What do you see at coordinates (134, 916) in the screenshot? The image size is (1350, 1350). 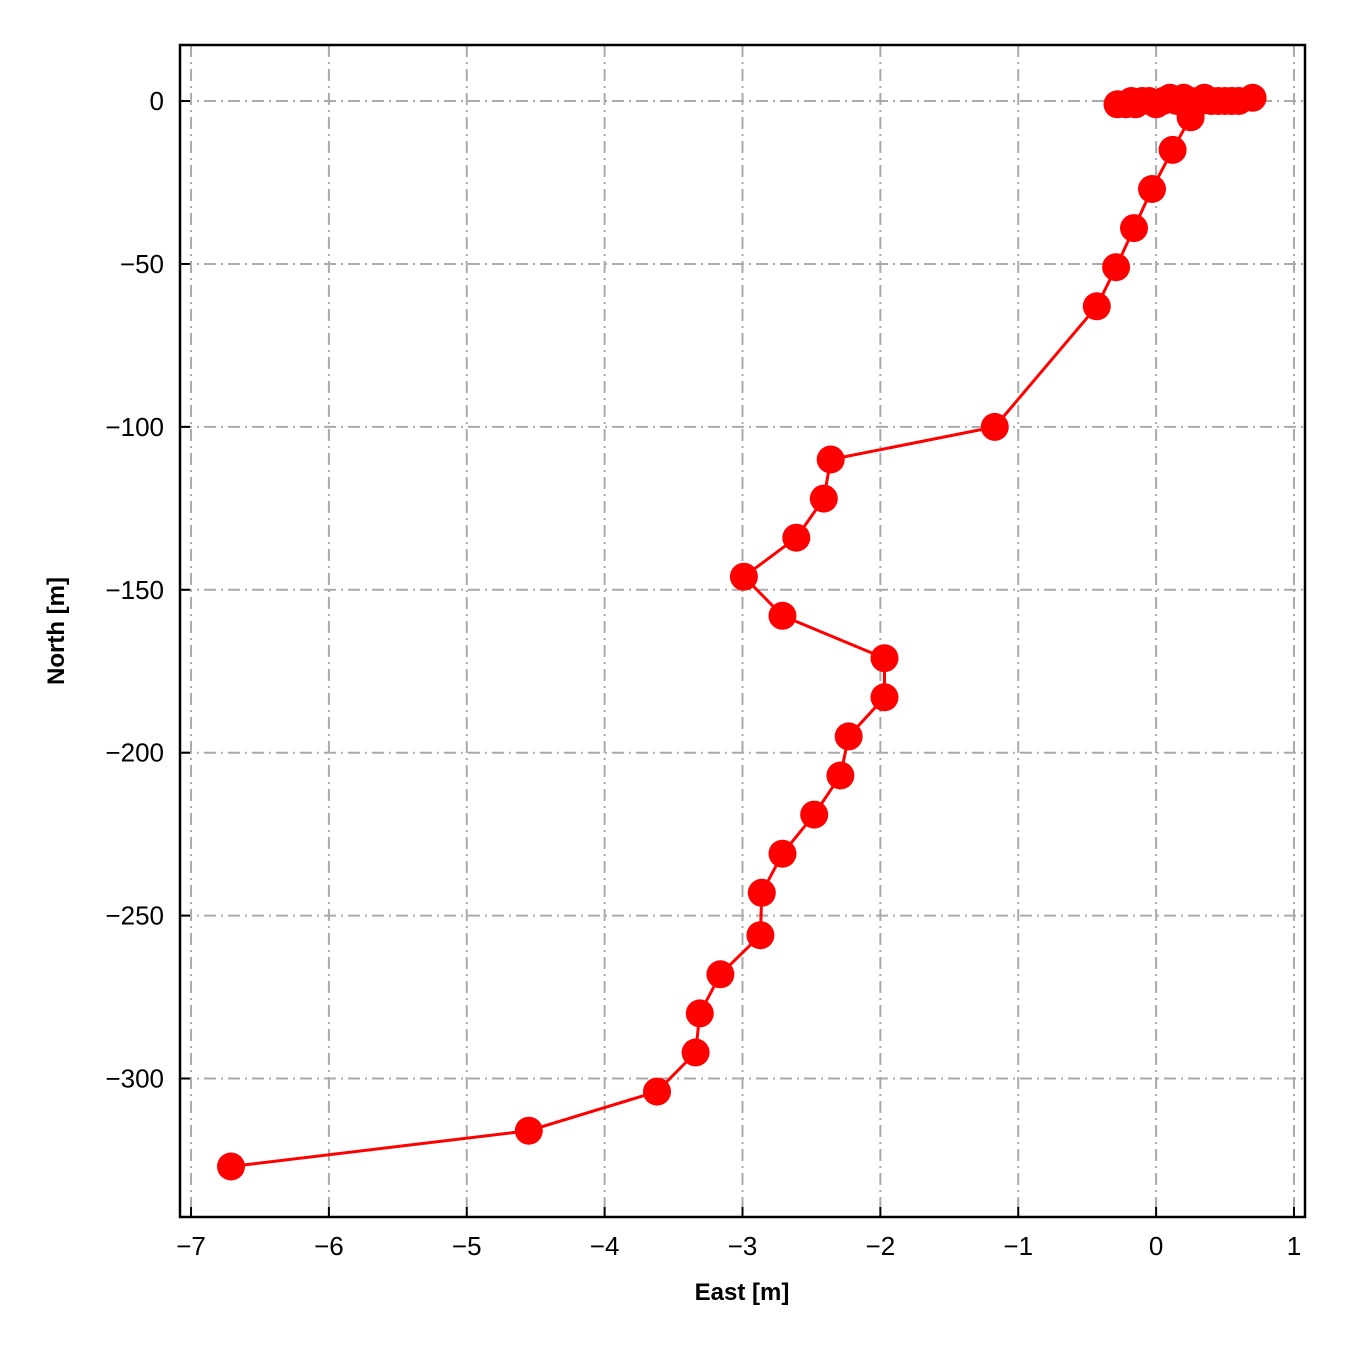 I see `y-tick-label: −250` at bounding box center [134, 916].